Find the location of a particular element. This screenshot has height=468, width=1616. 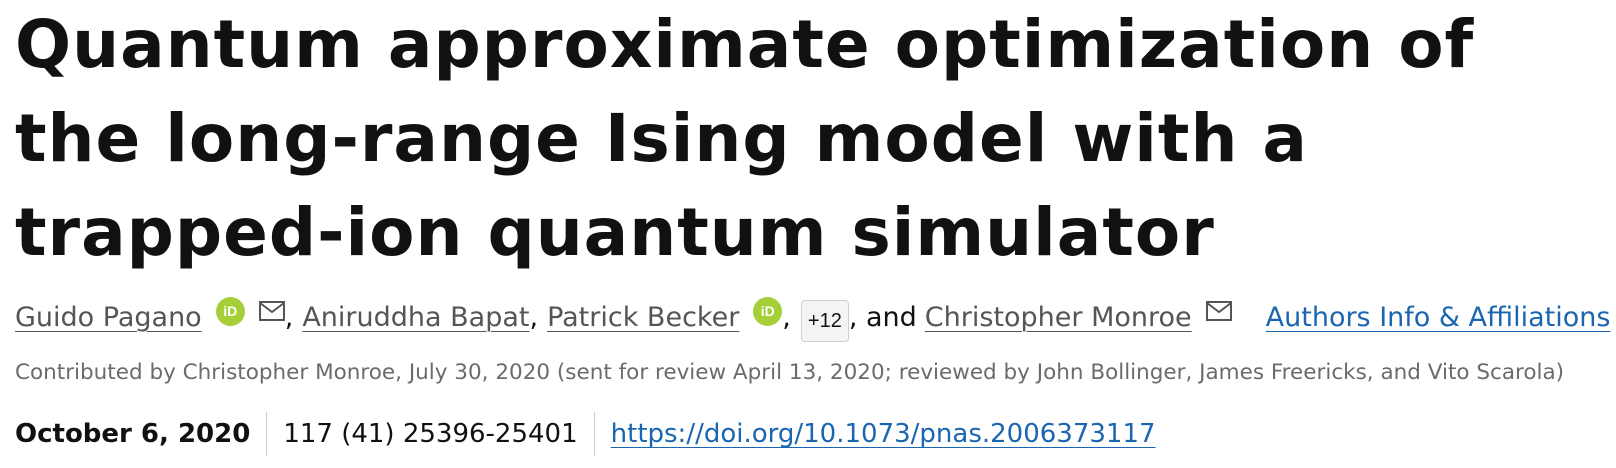

doi-link: https://doi.org/10.1073/pnas.2006373117 is located at coordinates (883, 434).